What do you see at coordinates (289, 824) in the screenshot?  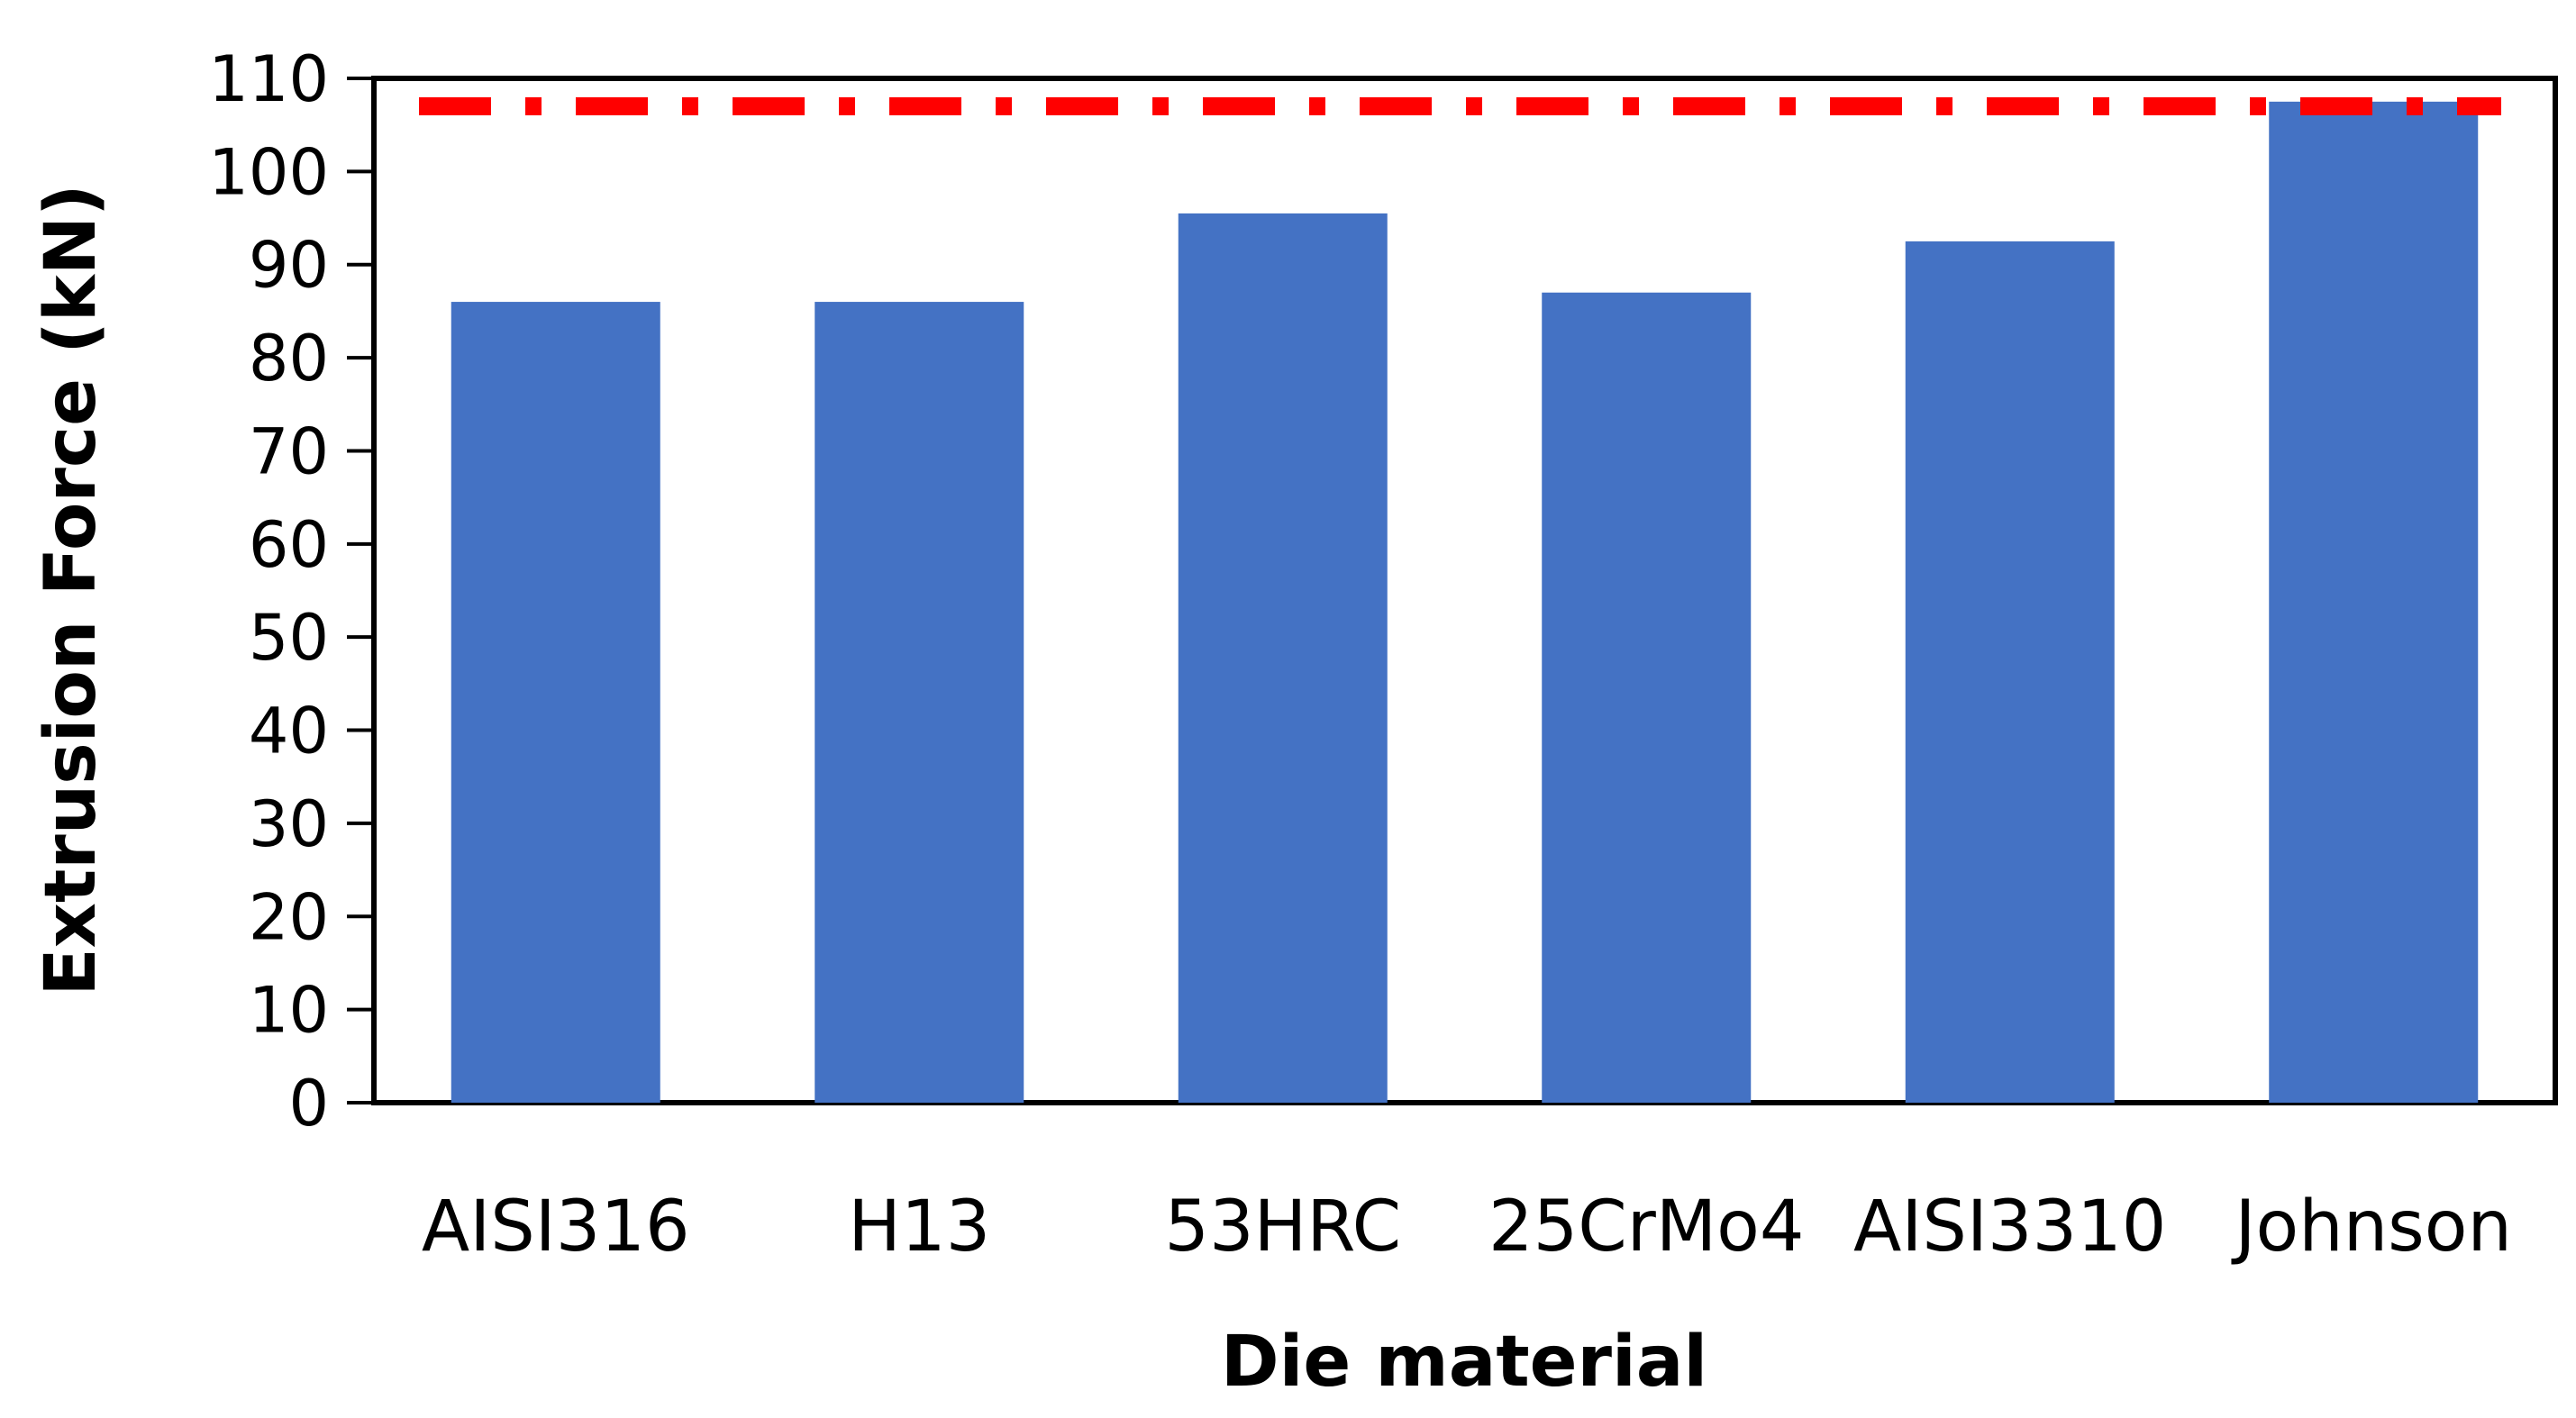 I see `y-tick-label: 30` at bounding box center [289, 824].